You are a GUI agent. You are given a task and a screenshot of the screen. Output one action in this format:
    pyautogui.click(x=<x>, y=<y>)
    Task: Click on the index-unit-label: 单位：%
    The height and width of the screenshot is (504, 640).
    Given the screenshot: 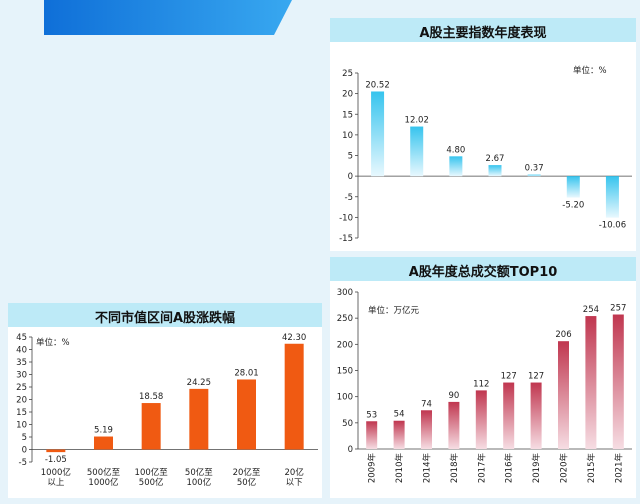 What is the action you would take?
    pyautogui.click(x=590, y=71)
    